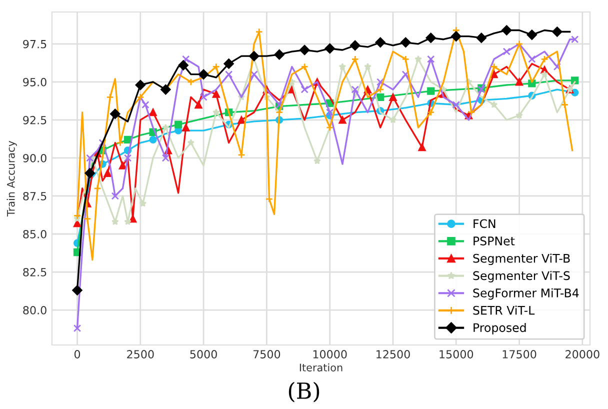 This screenshot has height=409, width=608. I want to click on legend-label: FCN, so click(485, 223).